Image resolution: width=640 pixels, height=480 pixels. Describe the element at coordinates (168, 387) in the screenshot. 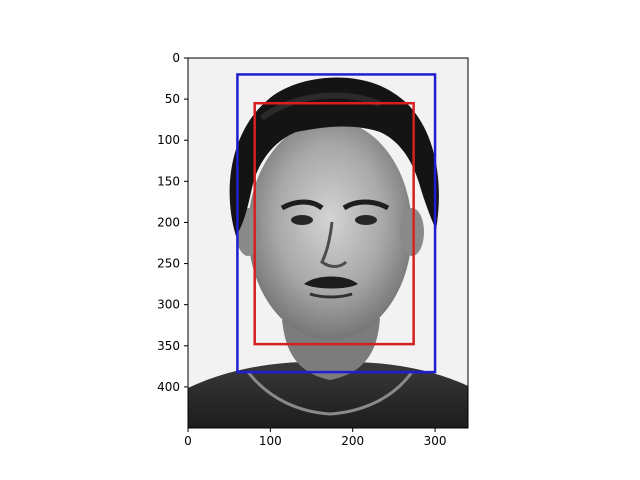

I see `y-tick-label: 400` at that location.